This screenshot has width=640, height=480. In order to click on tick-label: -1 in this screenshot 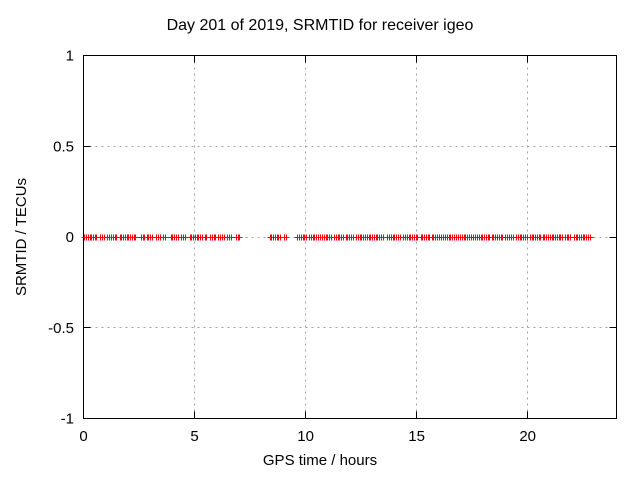, I will do `click(67, 419)`.